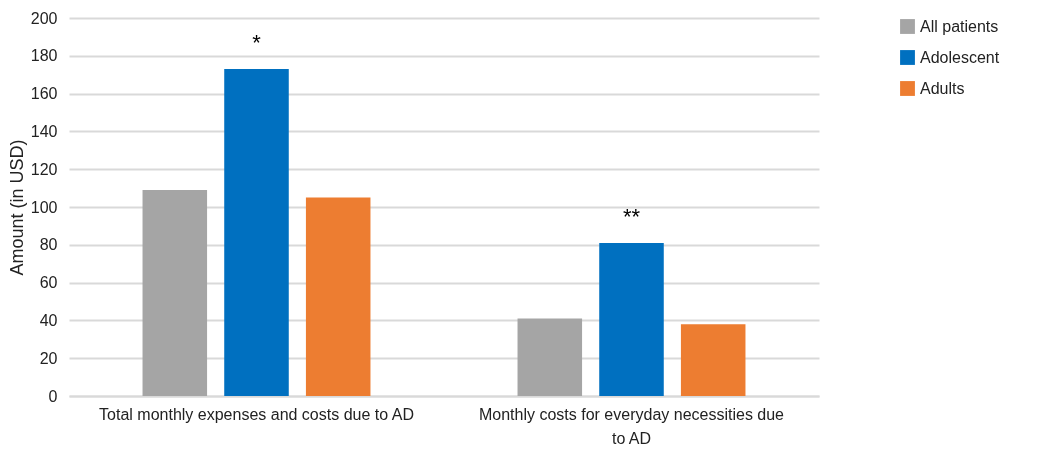 This screenshot has width=1060, height=458. Describe the element at coordinates (631, 216) in the screenshot. I see `annotation: **` at that location.